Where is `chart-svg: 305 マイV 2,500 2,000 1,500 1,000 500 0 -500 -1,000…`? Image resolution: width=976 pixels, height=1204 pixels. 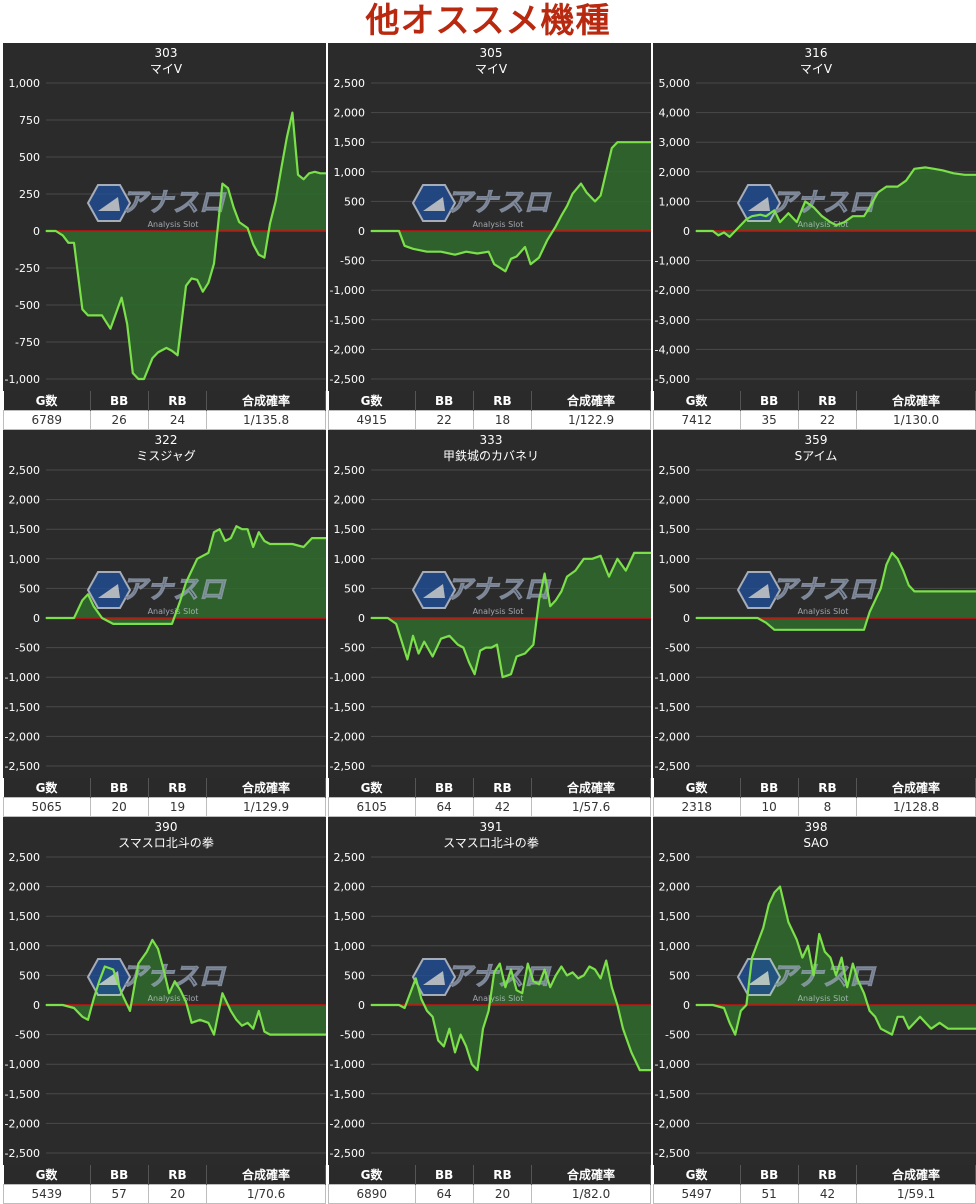 chart-svg: 305 マイV 2,500 2,000 1,500 1,000 500 0 -500 -1,000… is located at coordinates (489, 217).